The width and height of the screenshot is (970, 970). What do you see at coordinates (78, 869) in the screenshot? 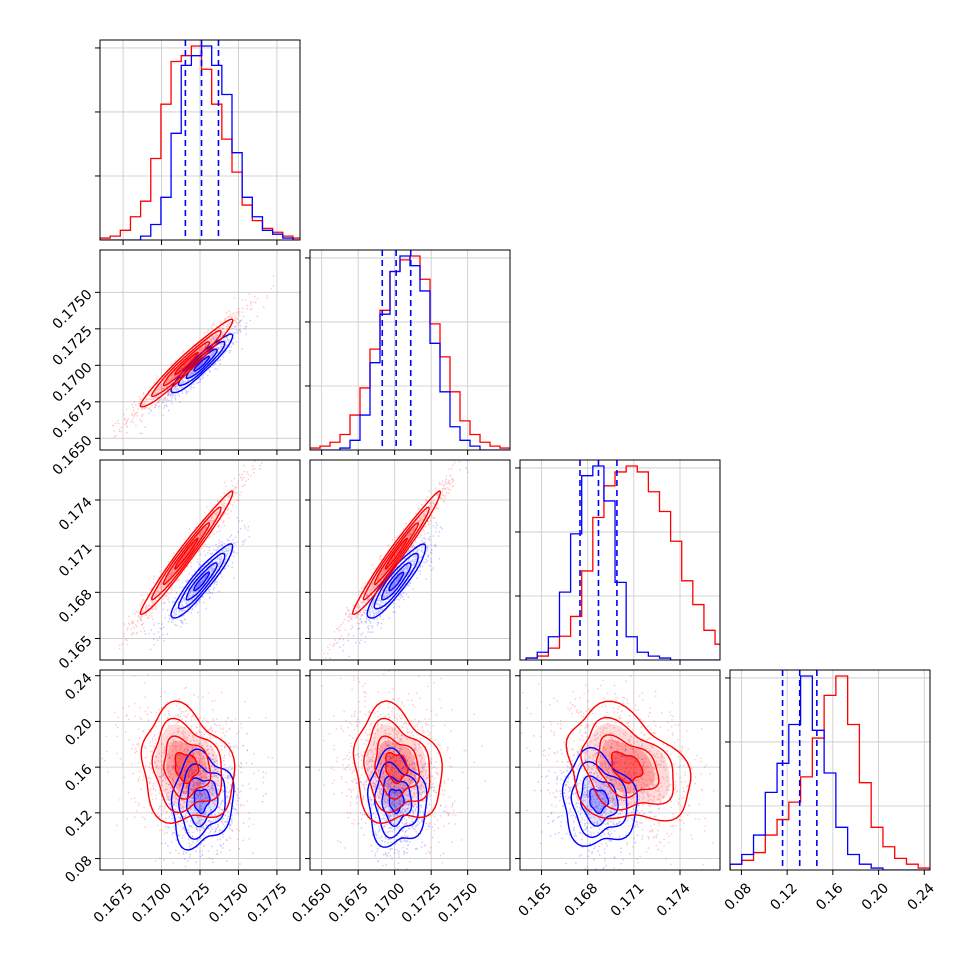
I see `y-tick-label: 0.08` at bounding box center [78, 869].